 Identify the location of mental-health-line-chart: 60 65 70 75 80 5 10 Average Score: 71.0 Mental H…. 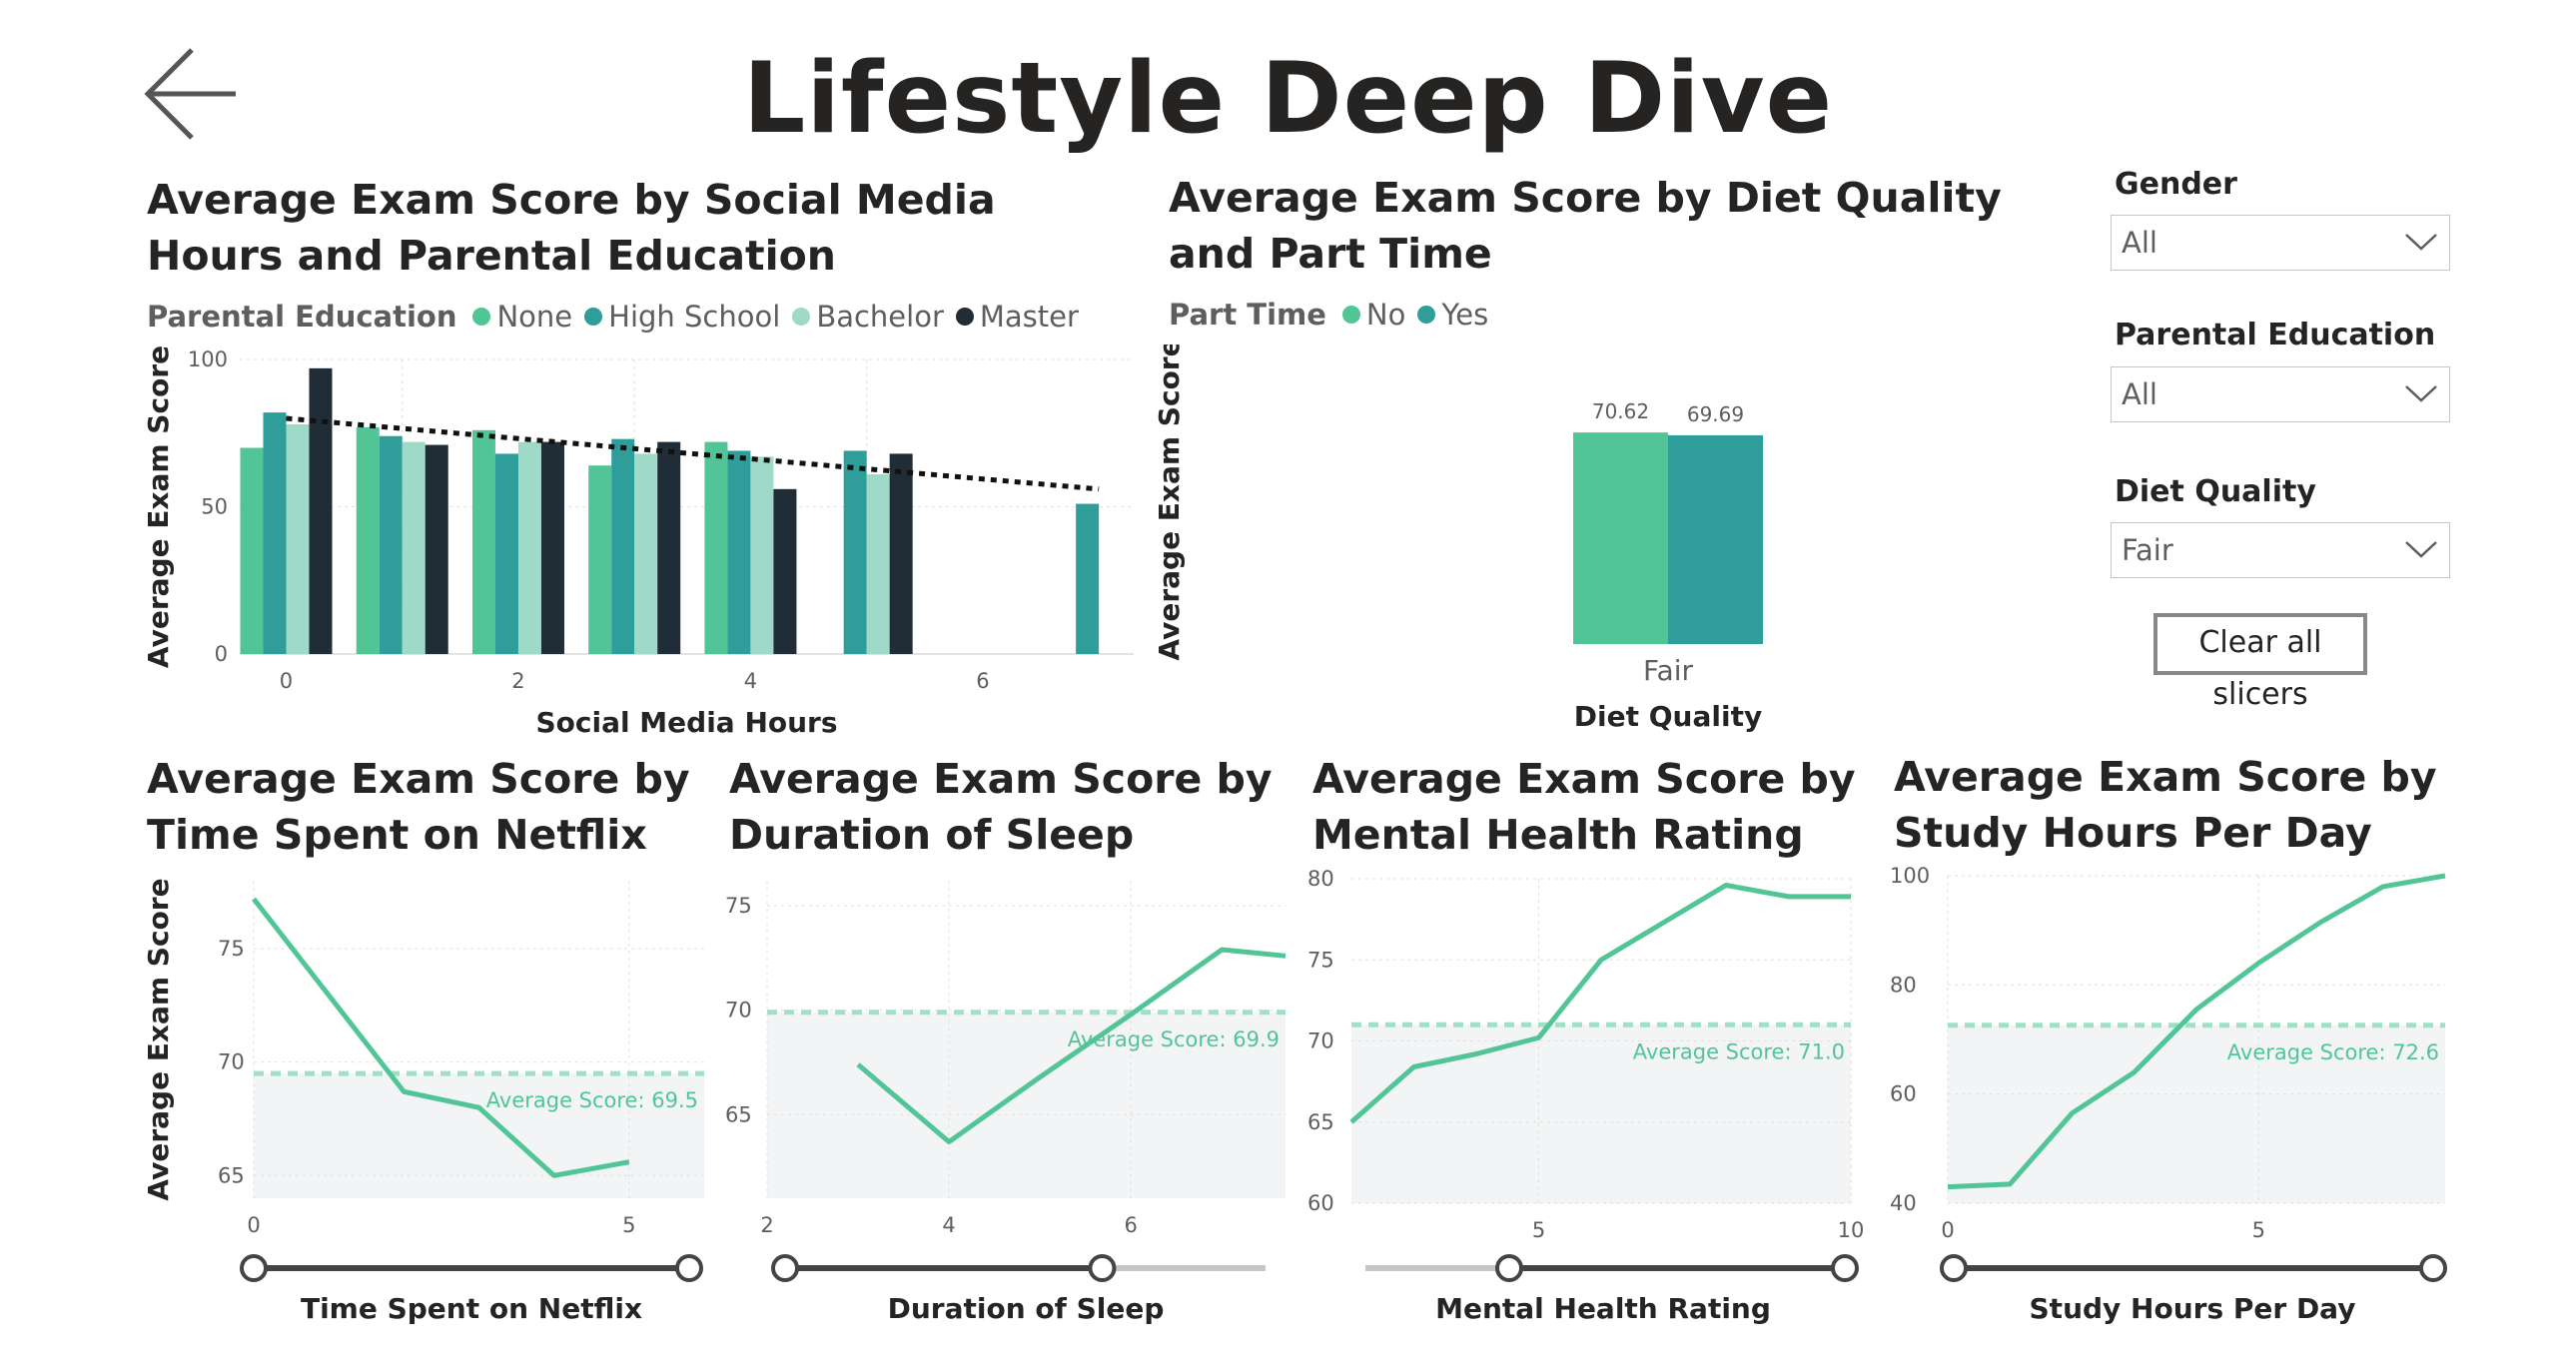
(1593, 1103).